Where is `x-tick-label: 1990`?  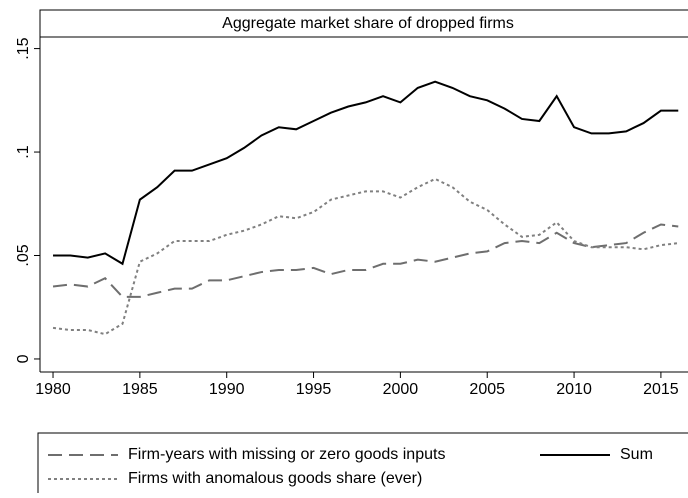
x-tick-label: 1990 is located at coordinates (227, 389).